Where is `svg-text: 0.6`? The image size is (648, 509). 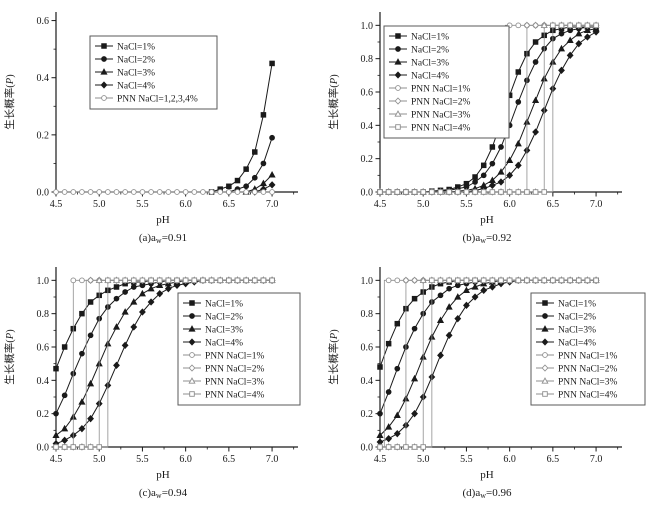
svg-text: 0.6 is located at coordinates (43, 348).